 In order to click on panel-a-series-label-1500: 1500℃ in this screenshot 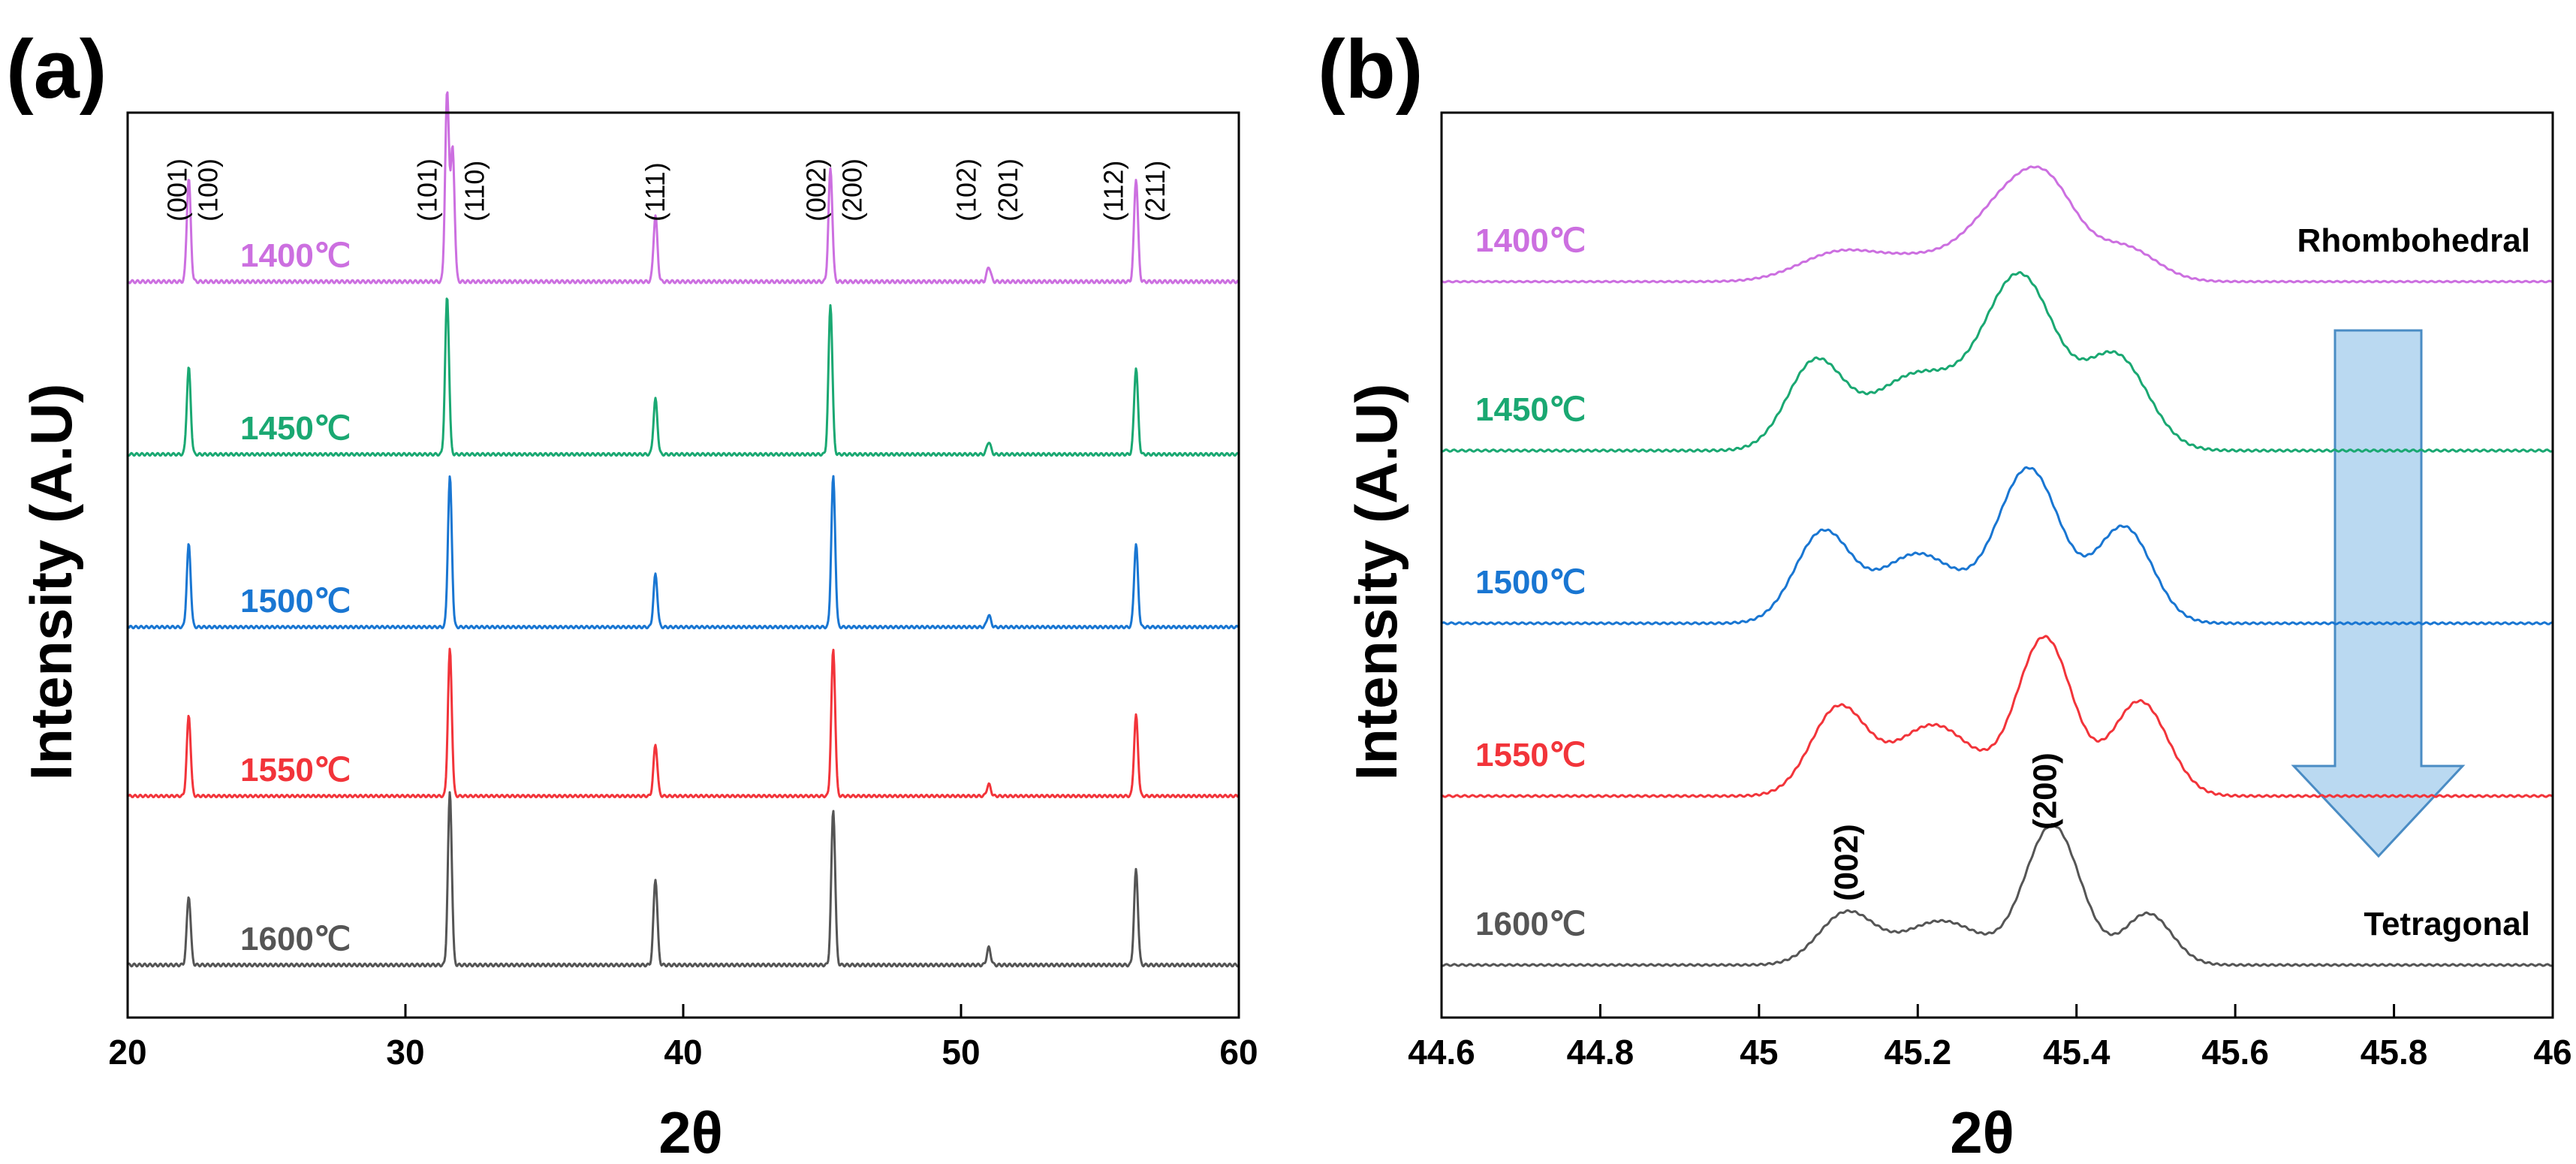, I will do `click(295, 601)`.